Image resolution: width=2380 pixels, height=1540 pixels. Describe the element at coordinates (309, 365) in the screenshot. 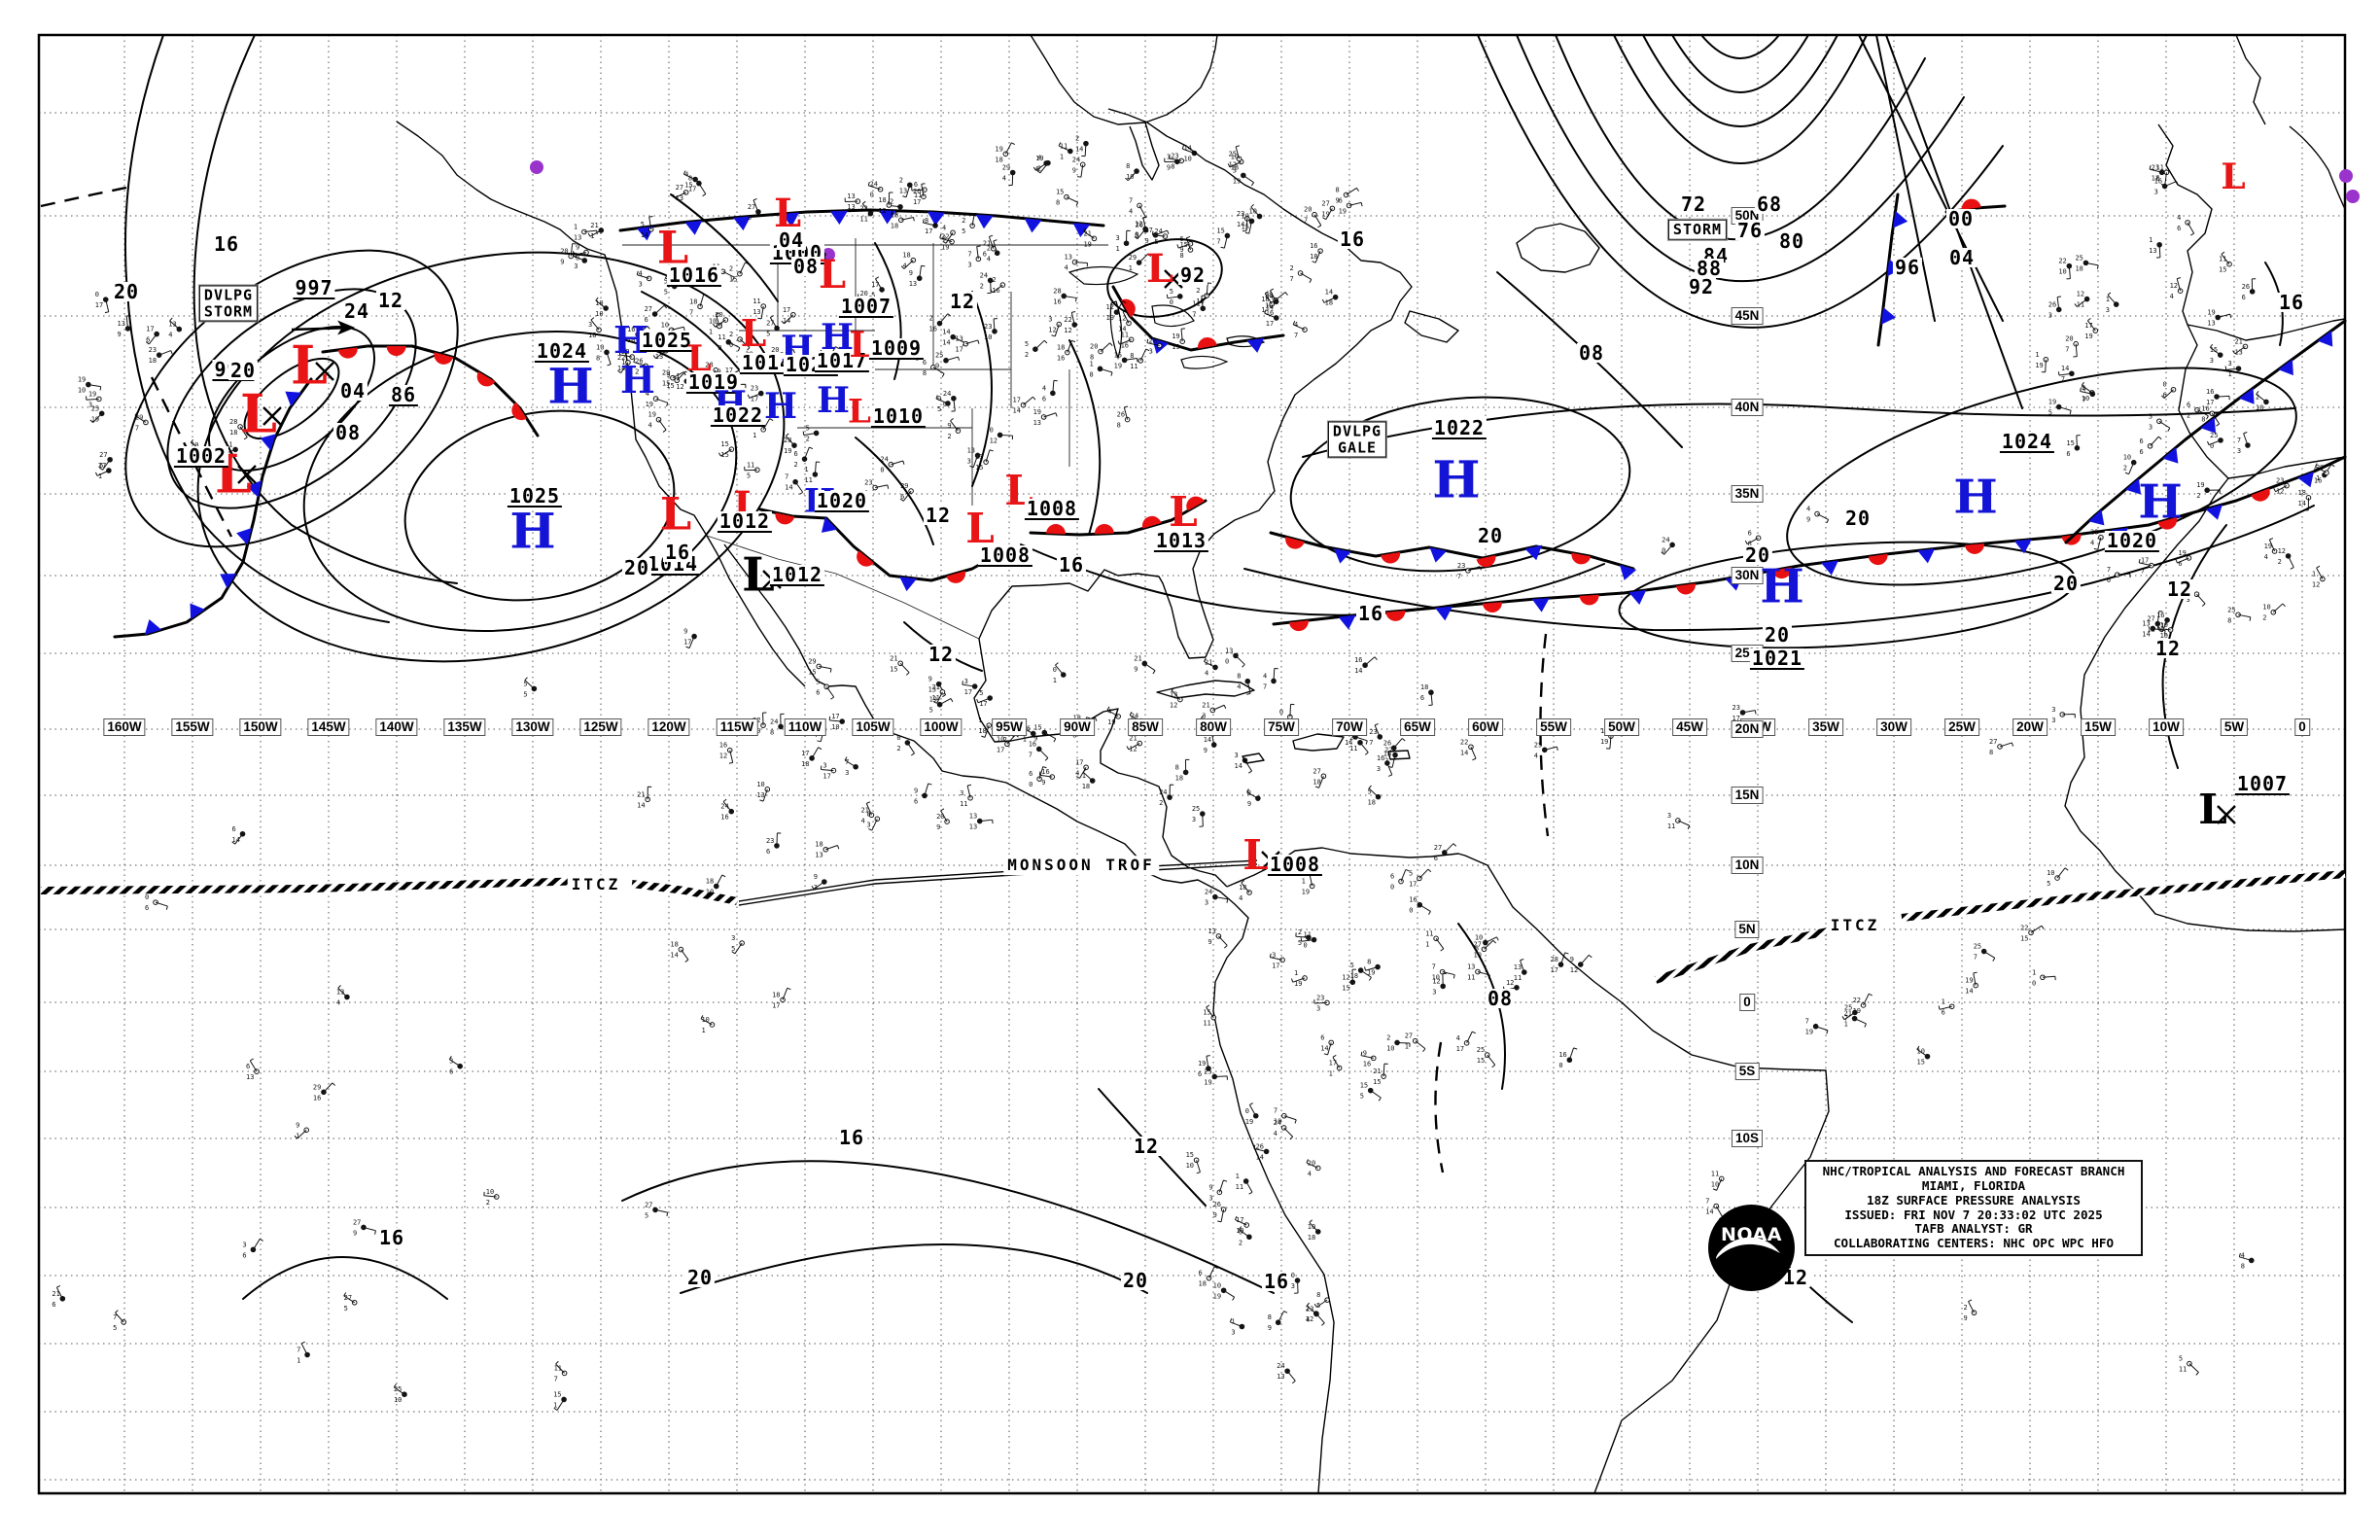

I see `low-center-0: L` at that location.